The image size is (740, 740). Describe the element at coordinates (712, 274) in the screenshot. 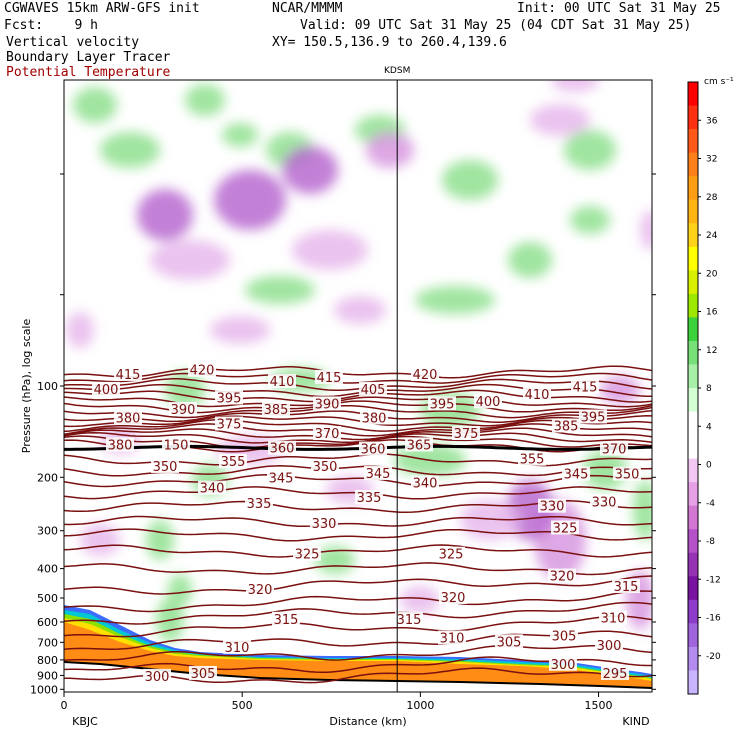

I see `colorbar-label: 20` at that location.